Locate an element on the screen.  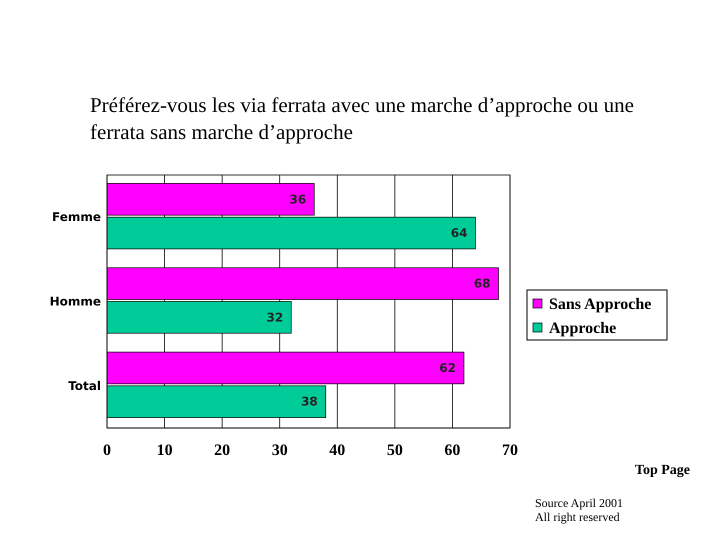
x-tick-label: 30 is located at coordinates (280, 450).